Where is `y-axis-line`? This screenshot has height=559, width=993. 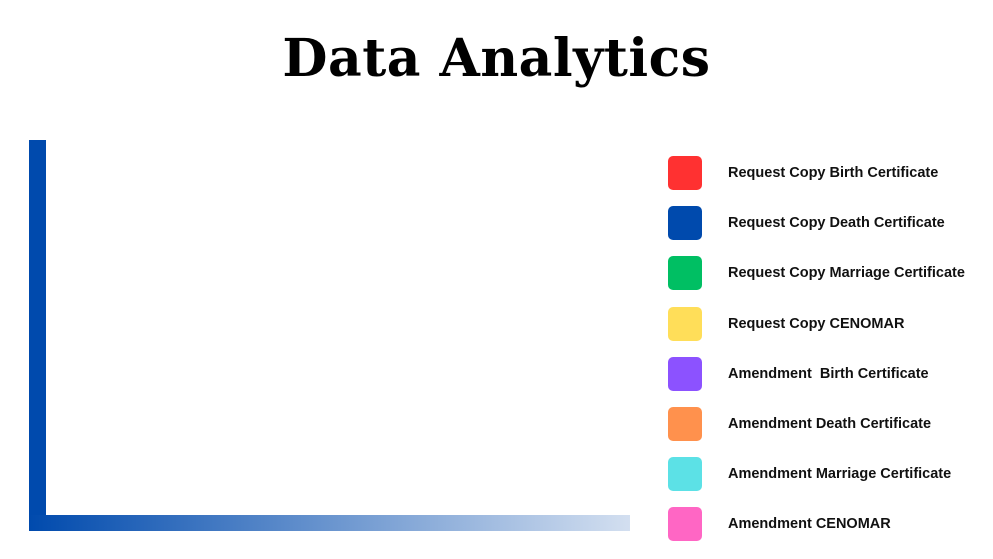 y-axis-line is located at coordinates (37, 335).